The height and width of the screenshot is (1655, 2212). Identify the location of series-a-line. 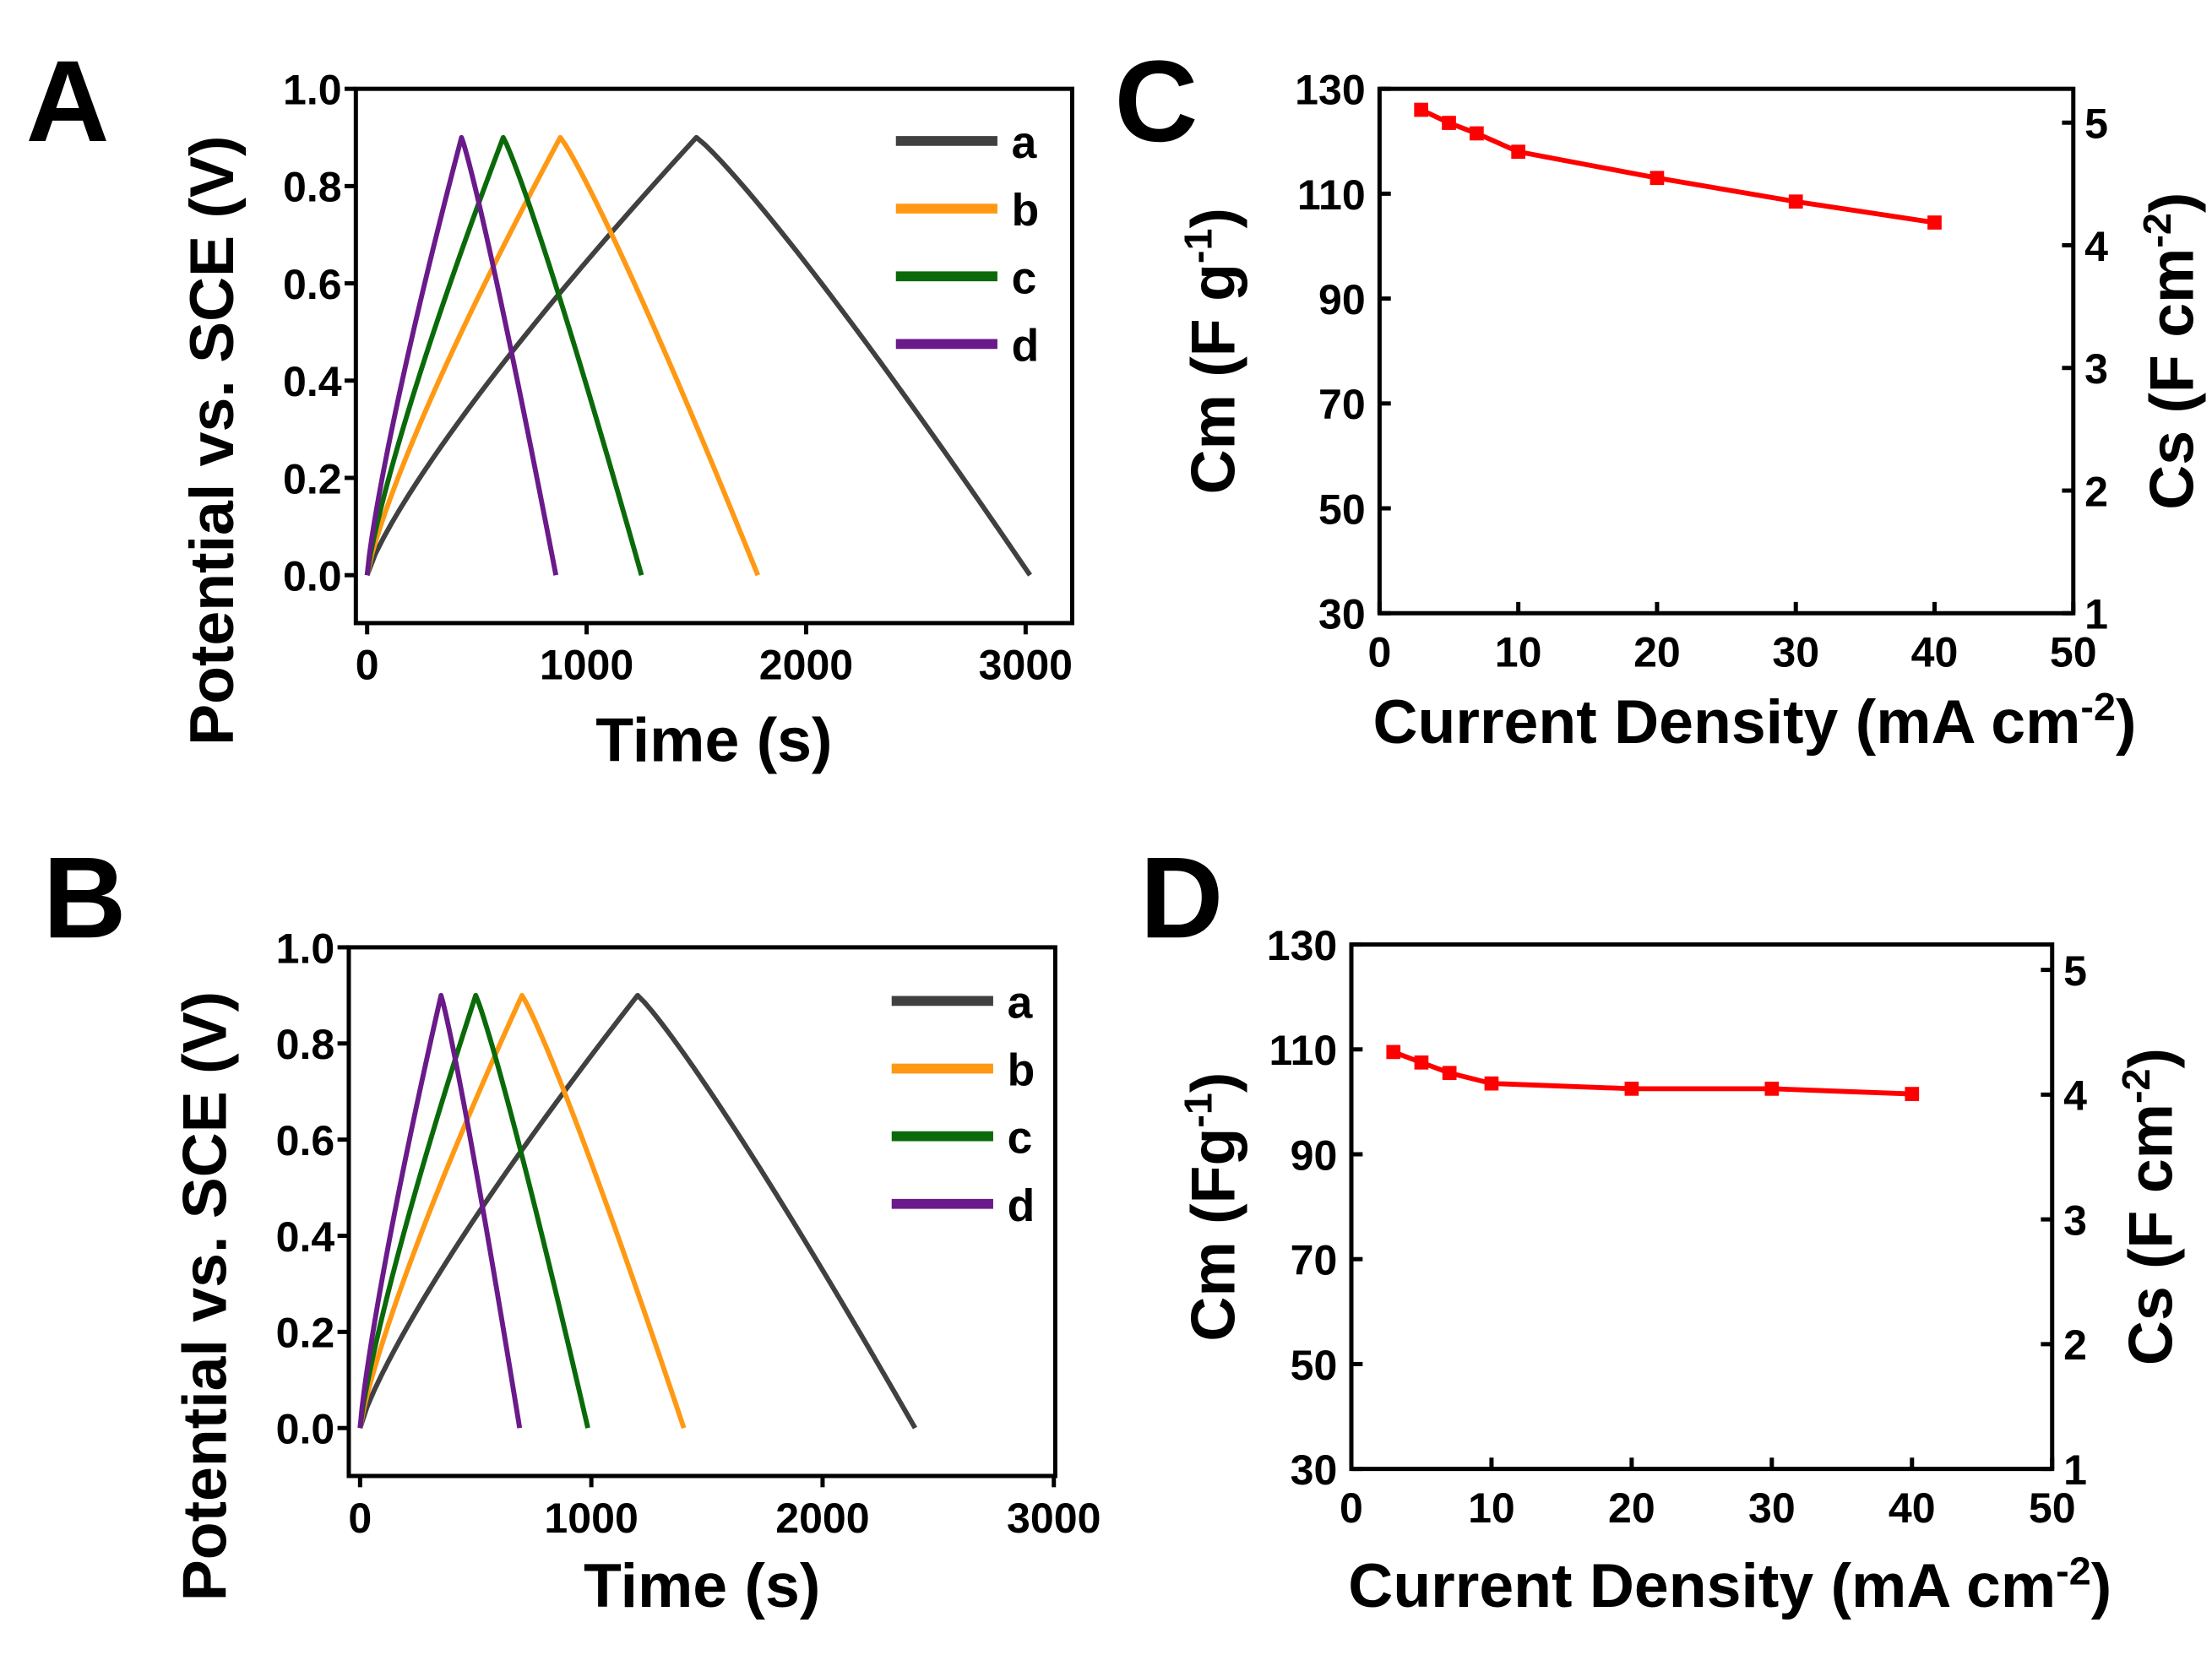
(698, 355).